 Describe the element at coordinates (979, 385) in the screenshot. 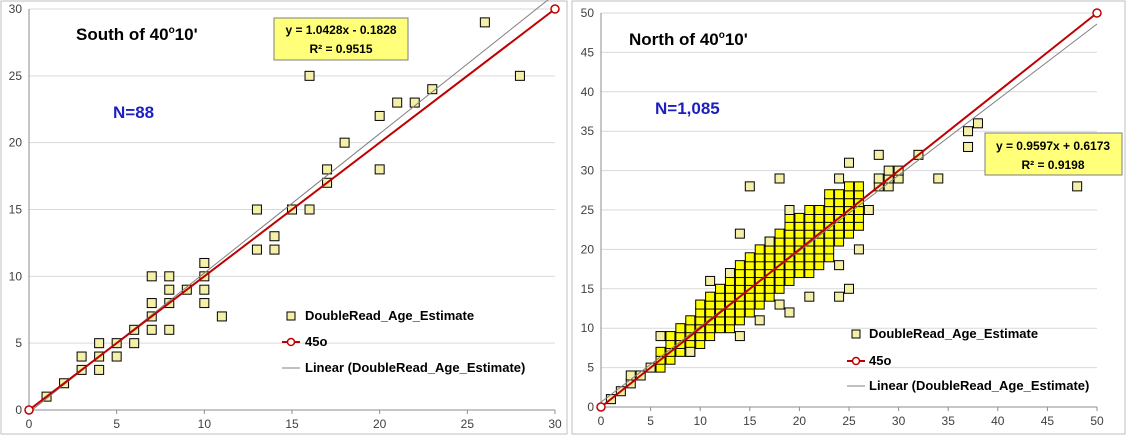

I see `legend-north-entry-3: Linear (DoubleRead_Age_Estimate)` at that location.